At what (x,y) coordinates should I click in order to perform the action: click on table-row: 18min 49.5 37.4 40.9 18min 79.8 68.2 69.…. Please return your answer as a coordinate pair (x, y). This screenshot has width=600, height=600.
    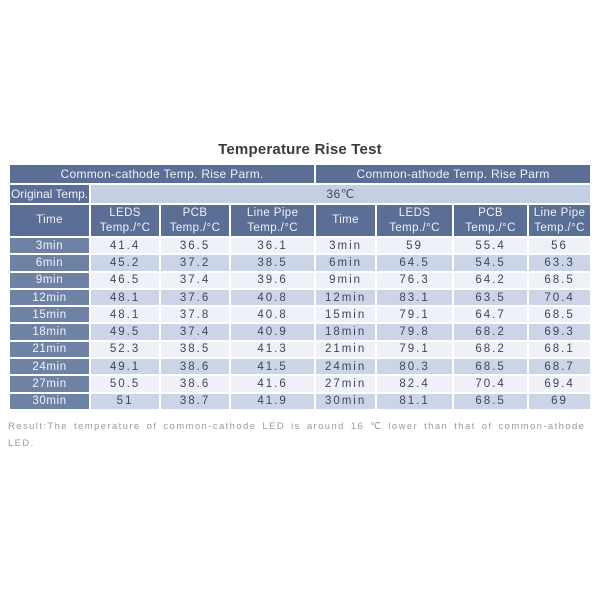
    Looking at the image, I should click on (299, 332).